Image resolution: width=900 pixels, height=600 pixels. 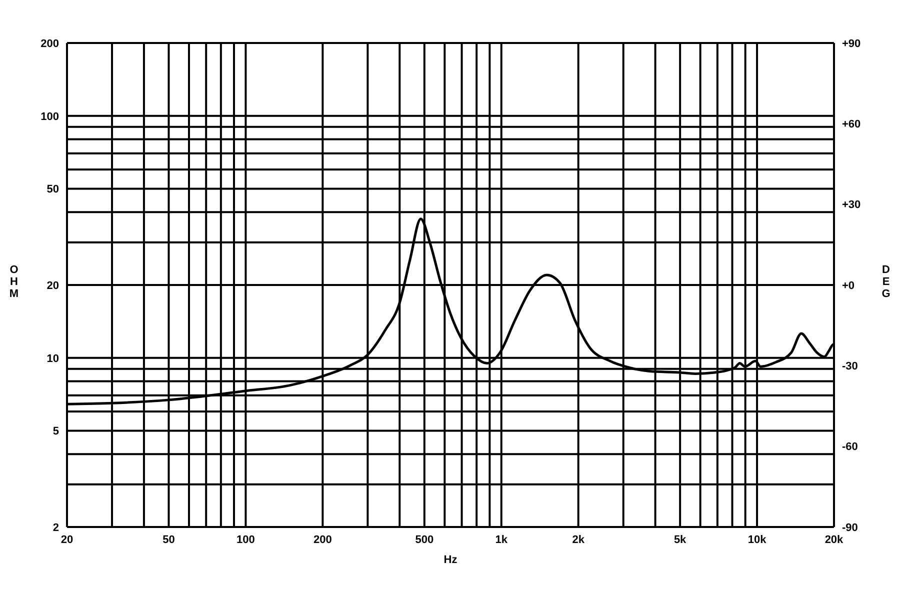 I want to click on y-tick-label: 5, so click(x=55, y=432).